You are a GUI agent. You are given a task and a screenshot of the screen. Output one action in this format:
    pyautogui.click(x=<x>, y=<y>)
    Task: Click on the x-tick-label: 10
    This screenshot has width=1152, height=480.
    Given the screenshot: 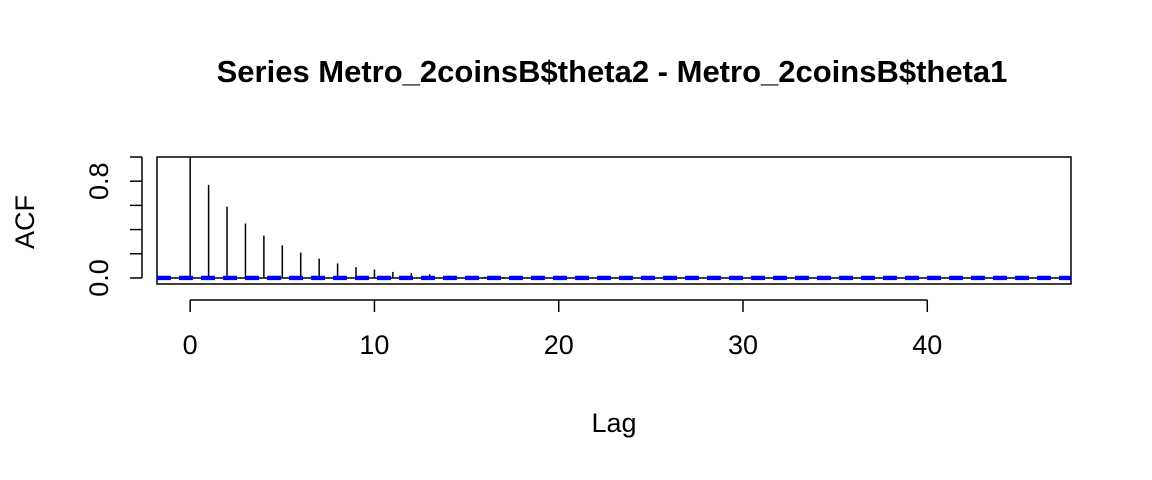 What is the action you would take?
    pyautogui.click(x=374, y=345)
    